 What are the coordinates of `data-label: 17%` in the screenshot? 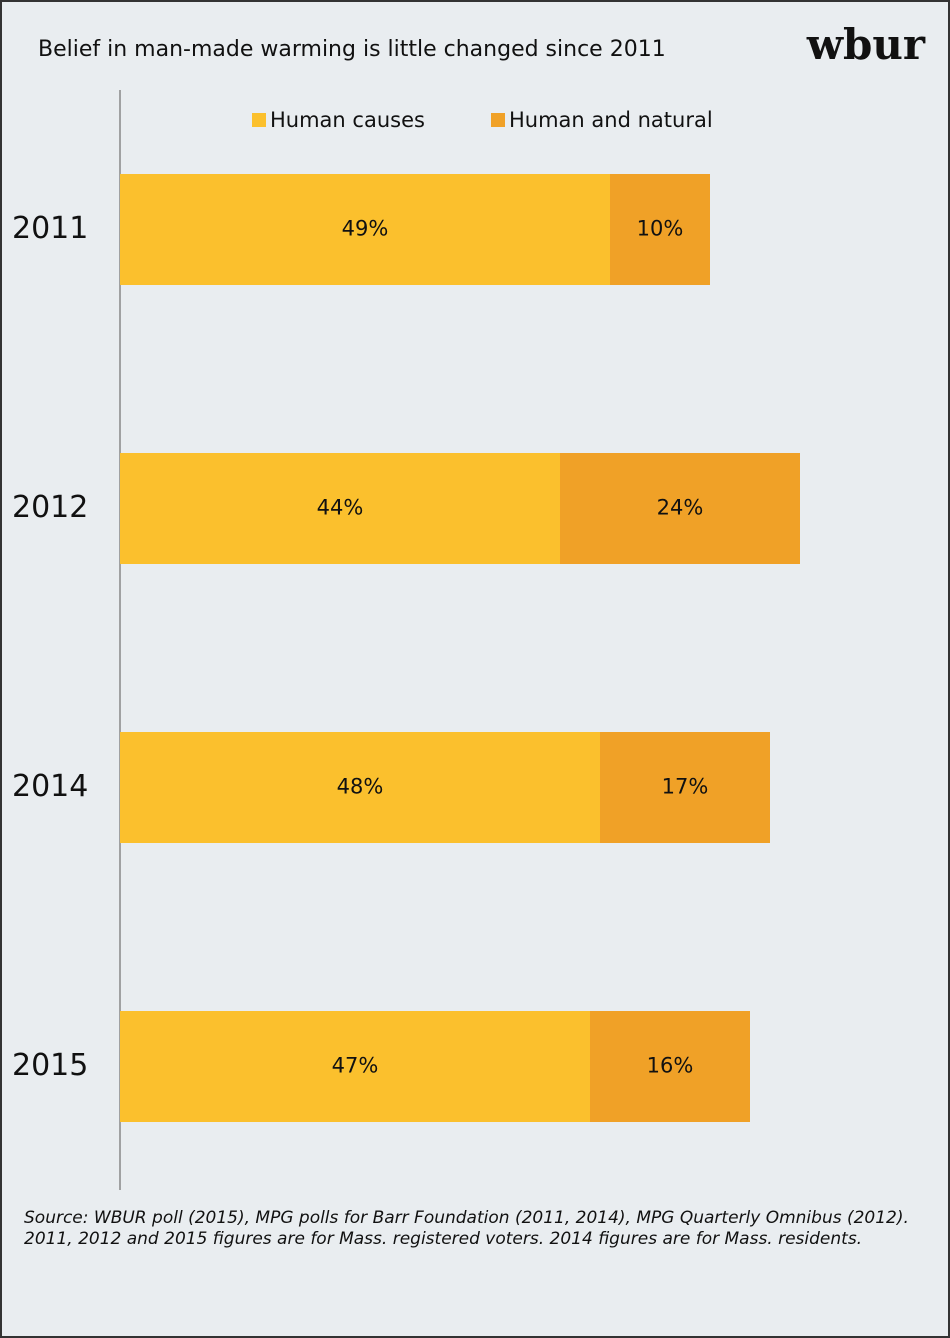 It's located at (685, 787).